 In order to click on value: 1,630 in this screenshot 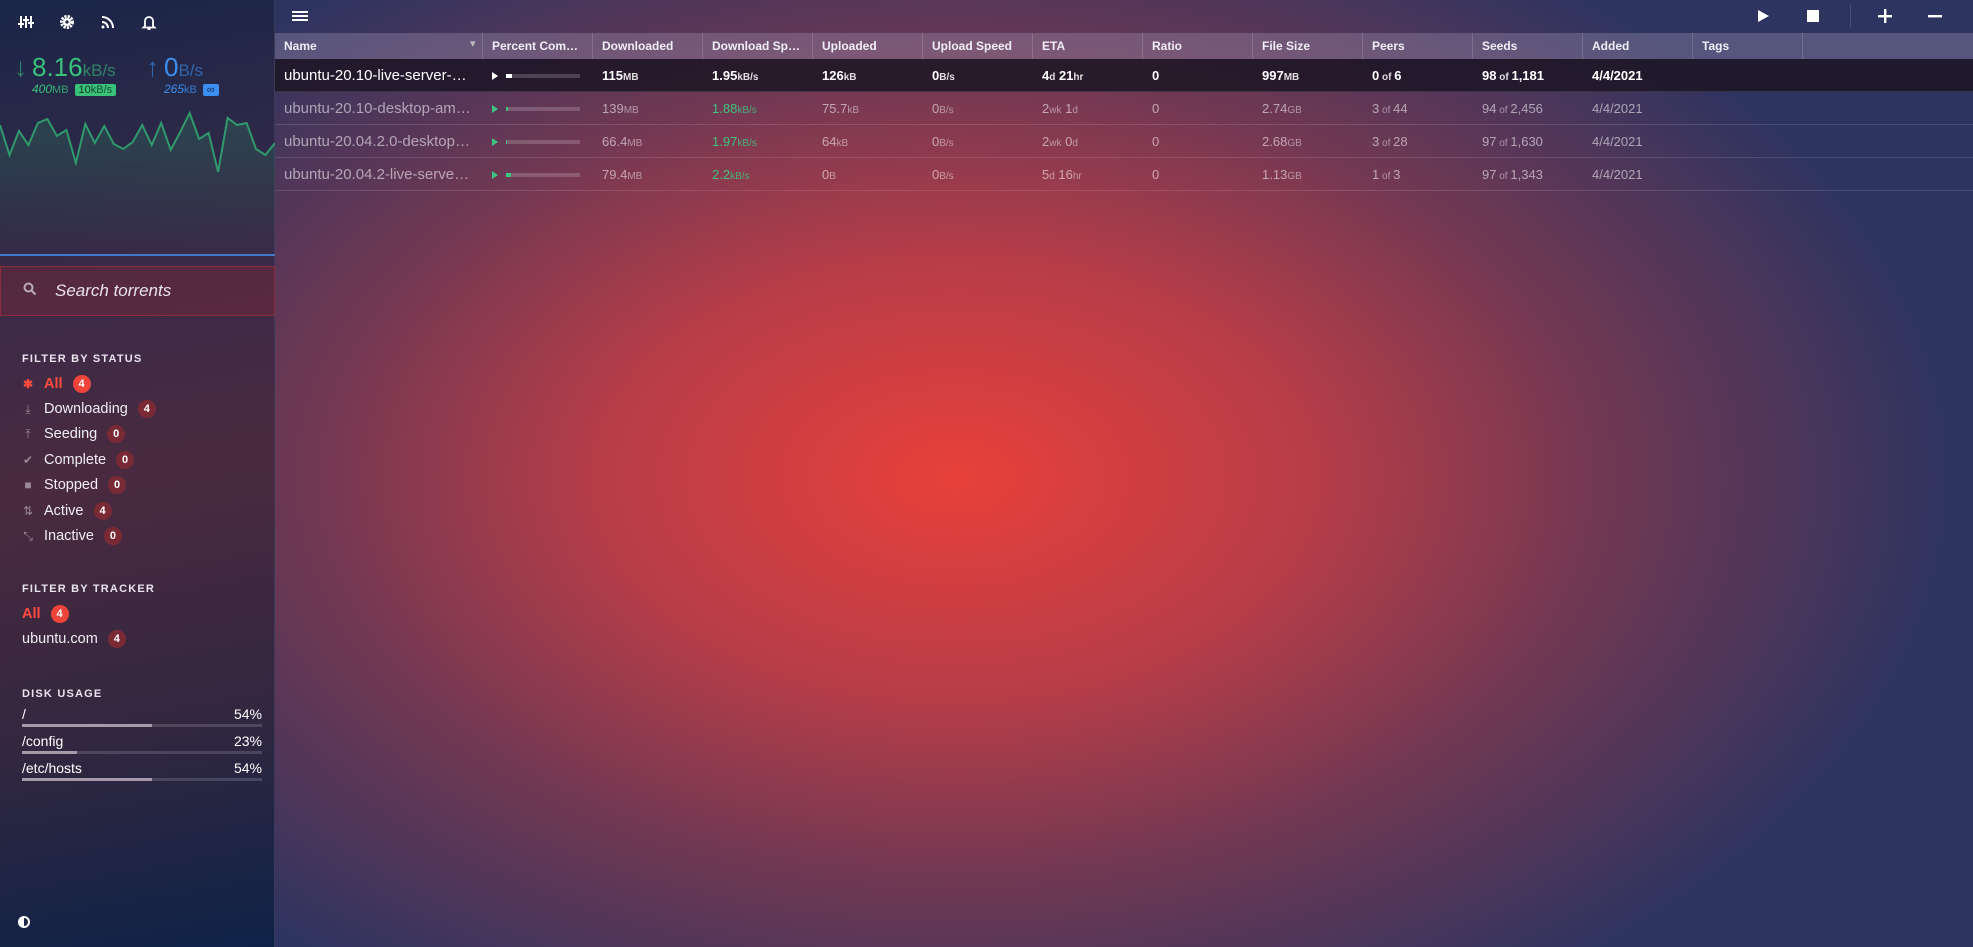, I will do `click(1526, 141)`.